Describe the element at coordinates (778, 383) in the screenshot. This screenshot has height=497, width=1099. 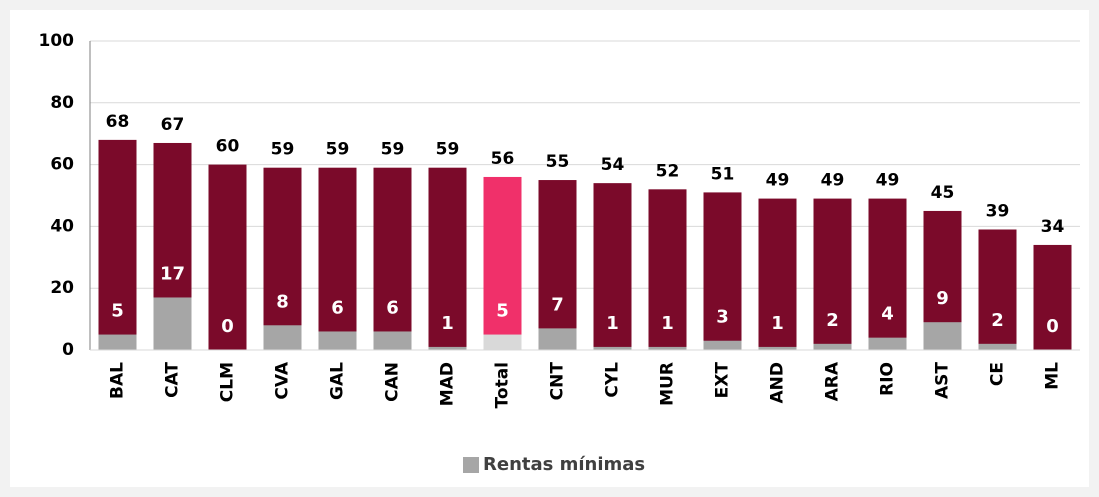
I see `x-tick-label: AND` at that location.